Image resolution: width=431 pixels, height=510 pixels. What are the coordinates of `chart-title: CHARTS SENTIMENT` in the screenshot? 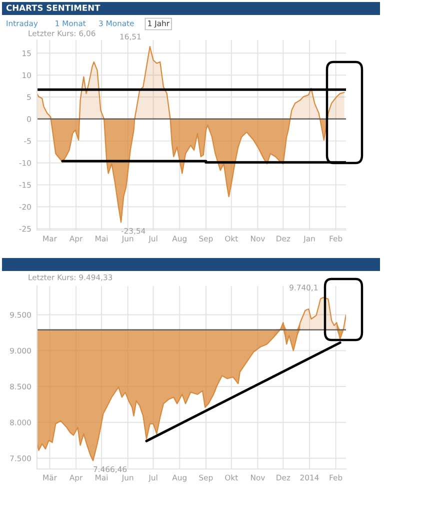 It's located at (53, 7).